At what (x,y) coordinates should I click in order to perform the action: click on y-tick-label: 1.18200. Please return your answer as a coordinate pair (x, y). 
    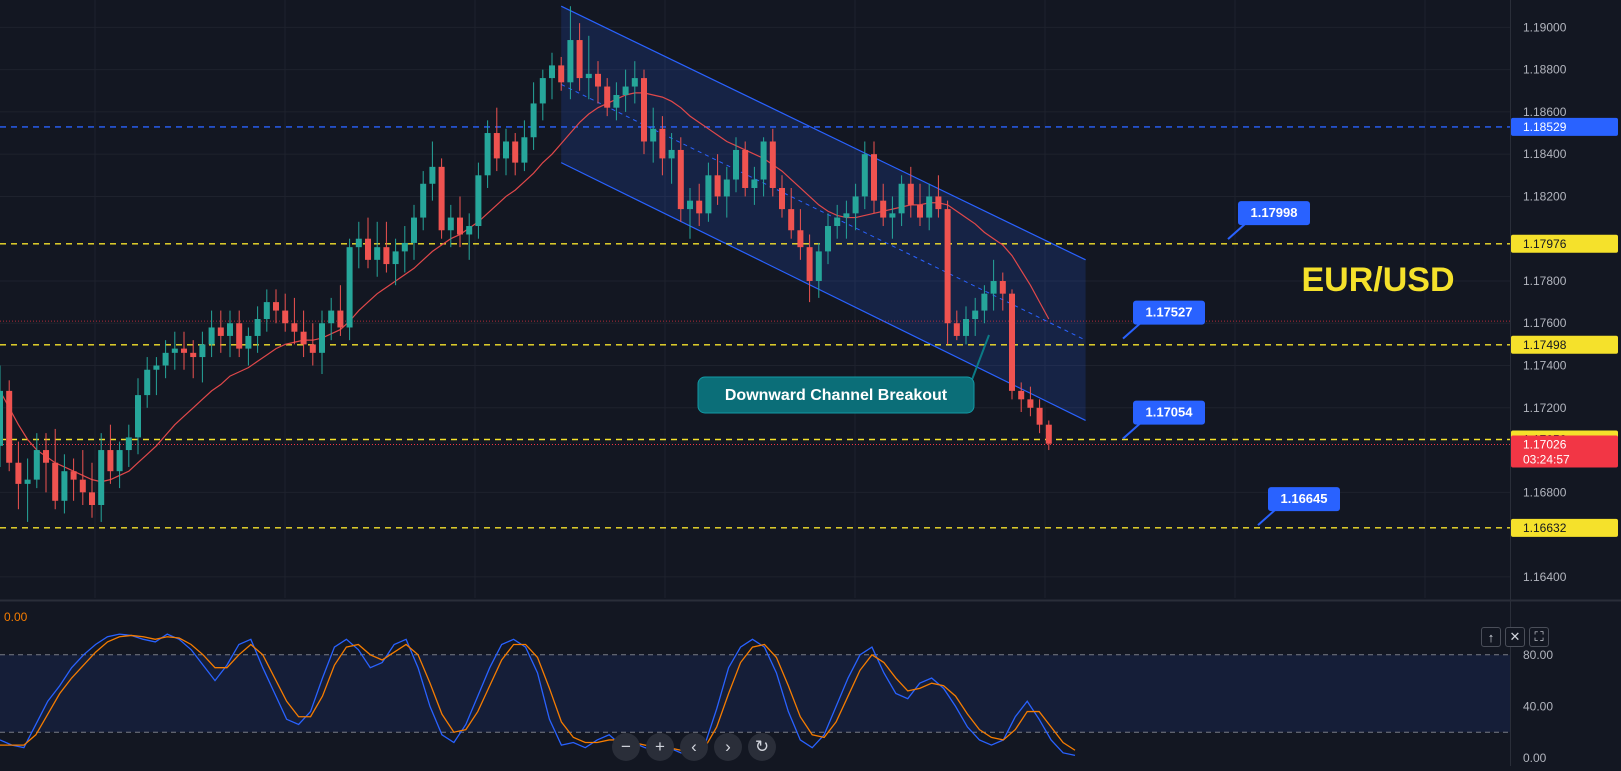
    Looking at the image, I should click on (1545, 196).